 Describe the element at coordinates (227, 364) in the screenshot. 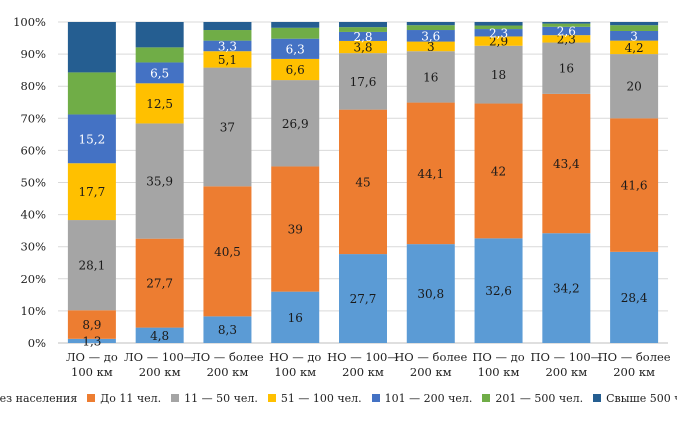

I see `x-tick-label: ЛО — более 200 км` at that location.